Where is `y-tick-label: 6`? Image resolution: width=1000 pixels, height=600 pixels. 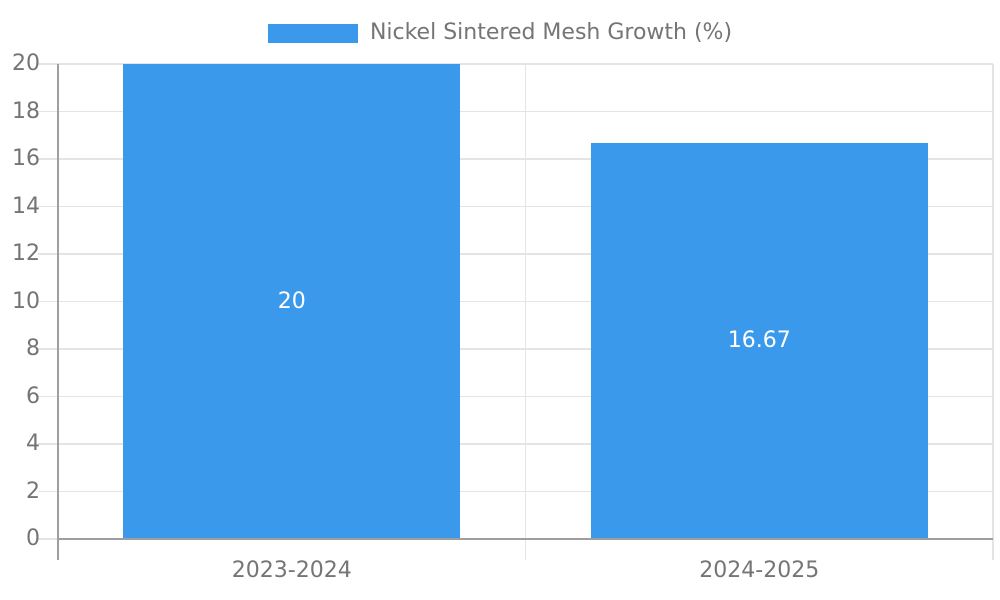
y-tick-label: 6 is located at coordinates (33, 396).